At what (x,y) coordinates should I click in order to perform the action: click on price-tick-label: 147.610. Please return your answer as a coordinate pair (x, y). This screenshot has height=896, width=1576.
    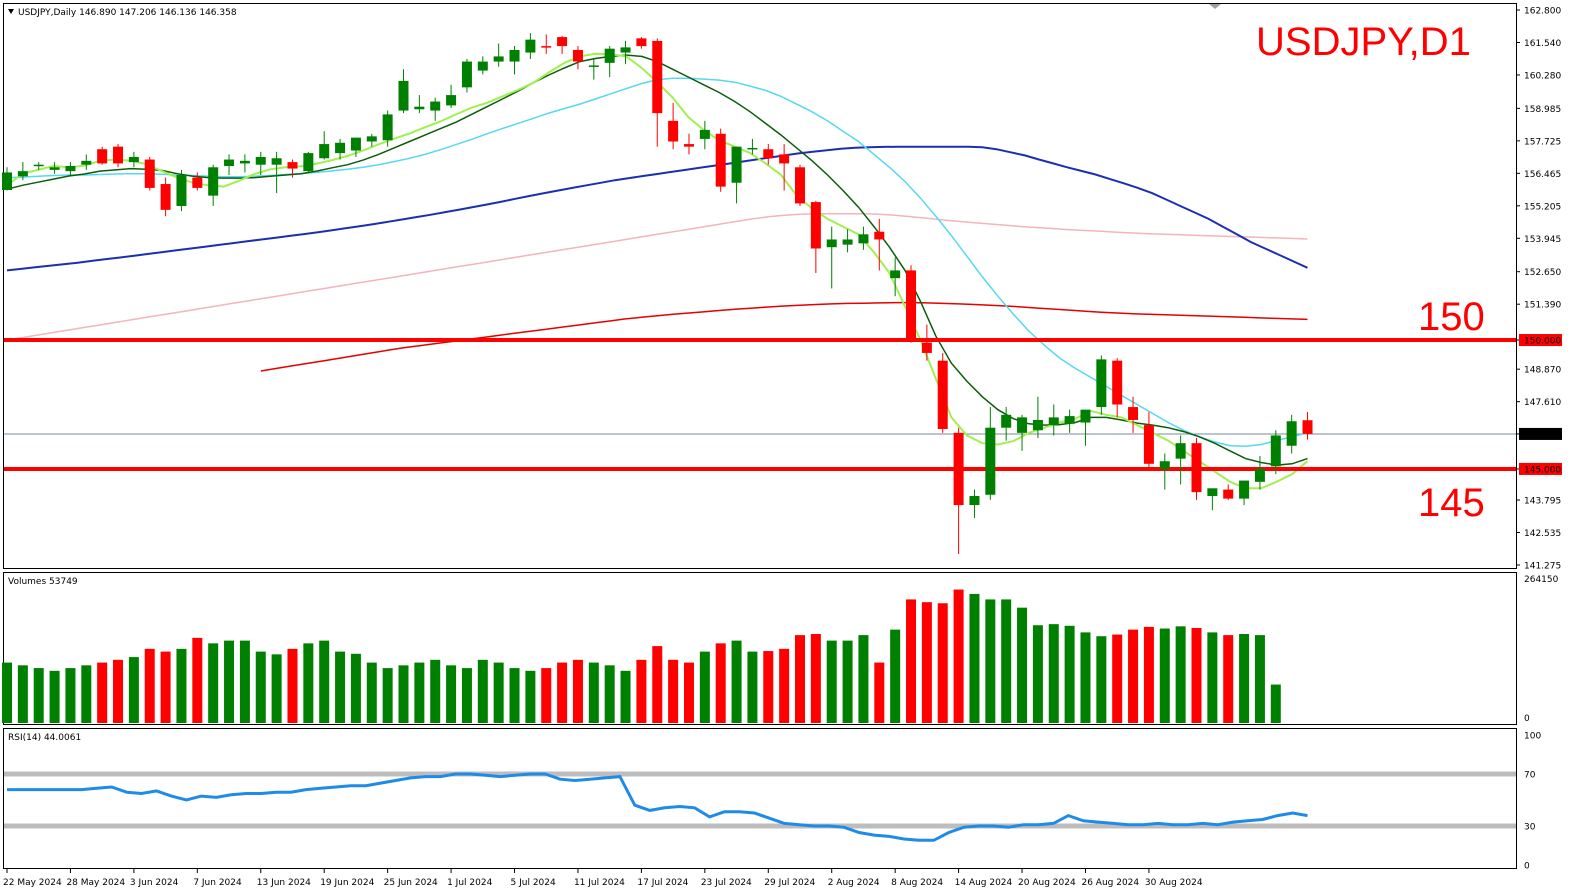
    Looking at the image, I should click on (1542, 403).